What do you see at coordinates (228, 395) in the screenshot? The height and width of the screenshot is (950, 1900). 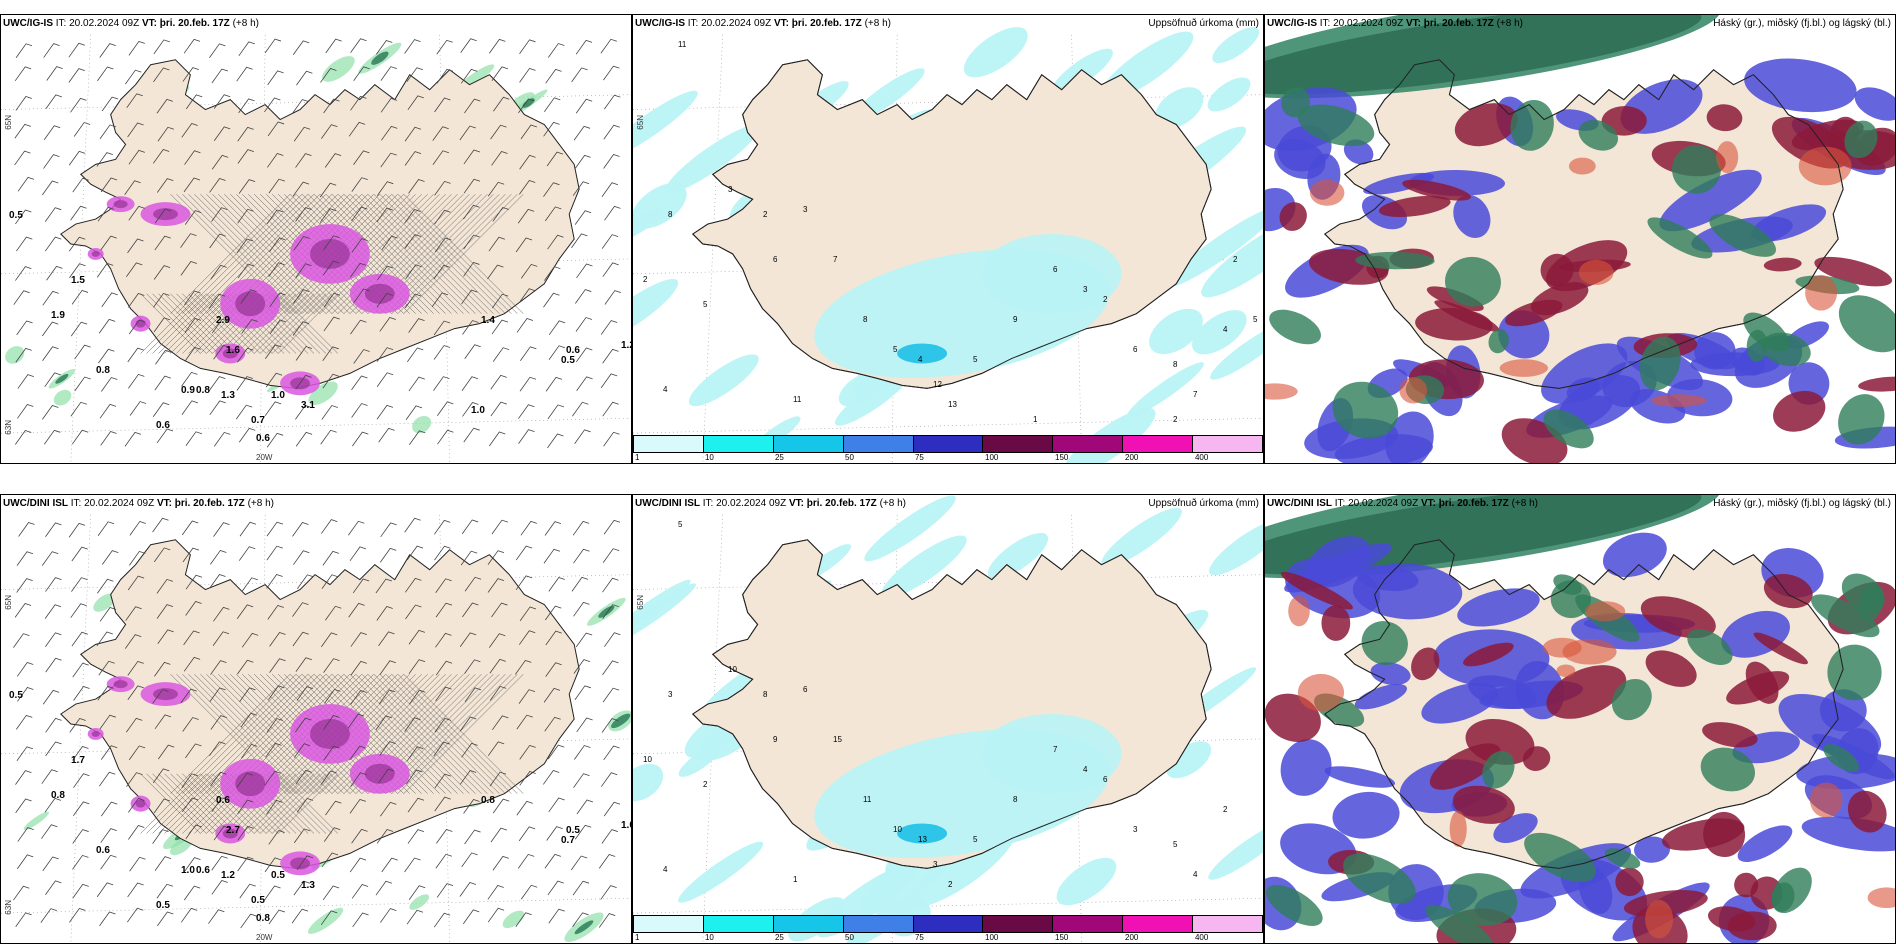 I see `precip-value-label: 1.3` at bounding box center [228, 395].